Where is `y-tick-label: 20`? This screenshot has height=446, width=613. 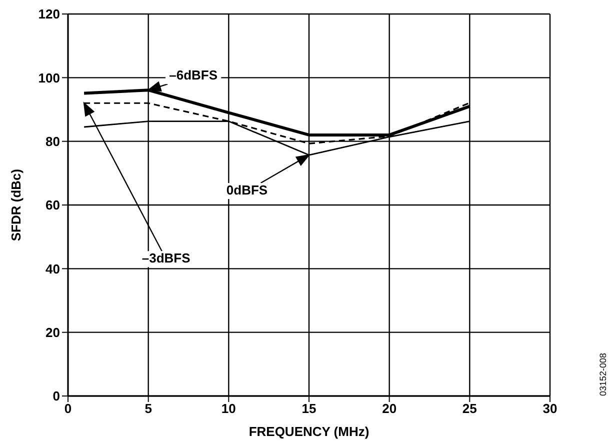
y-tick-label: 20 is located at coordinates (53, 332).